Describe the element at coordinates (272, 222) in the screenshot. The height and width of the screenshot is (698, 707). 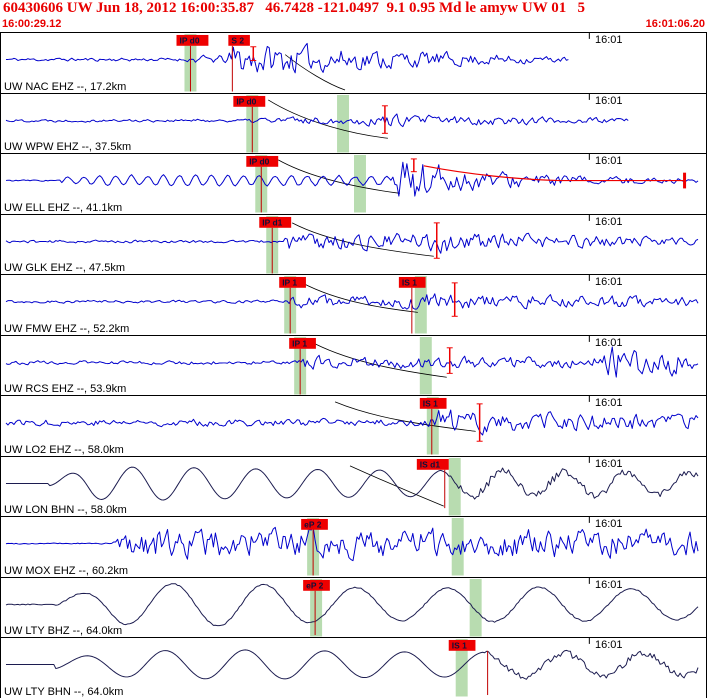
I see `svg-text: IP d1` at that location.